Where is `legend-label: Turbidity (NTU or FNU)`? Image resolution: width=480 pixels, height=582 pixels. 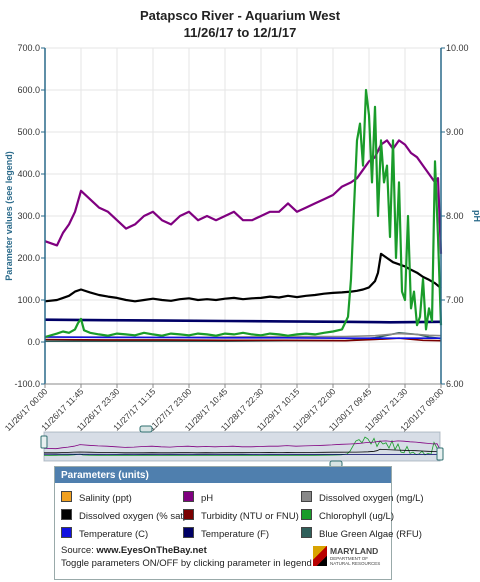 legend-label: Turbidity (NTU or FNU) is located at coordinates (250, 516).